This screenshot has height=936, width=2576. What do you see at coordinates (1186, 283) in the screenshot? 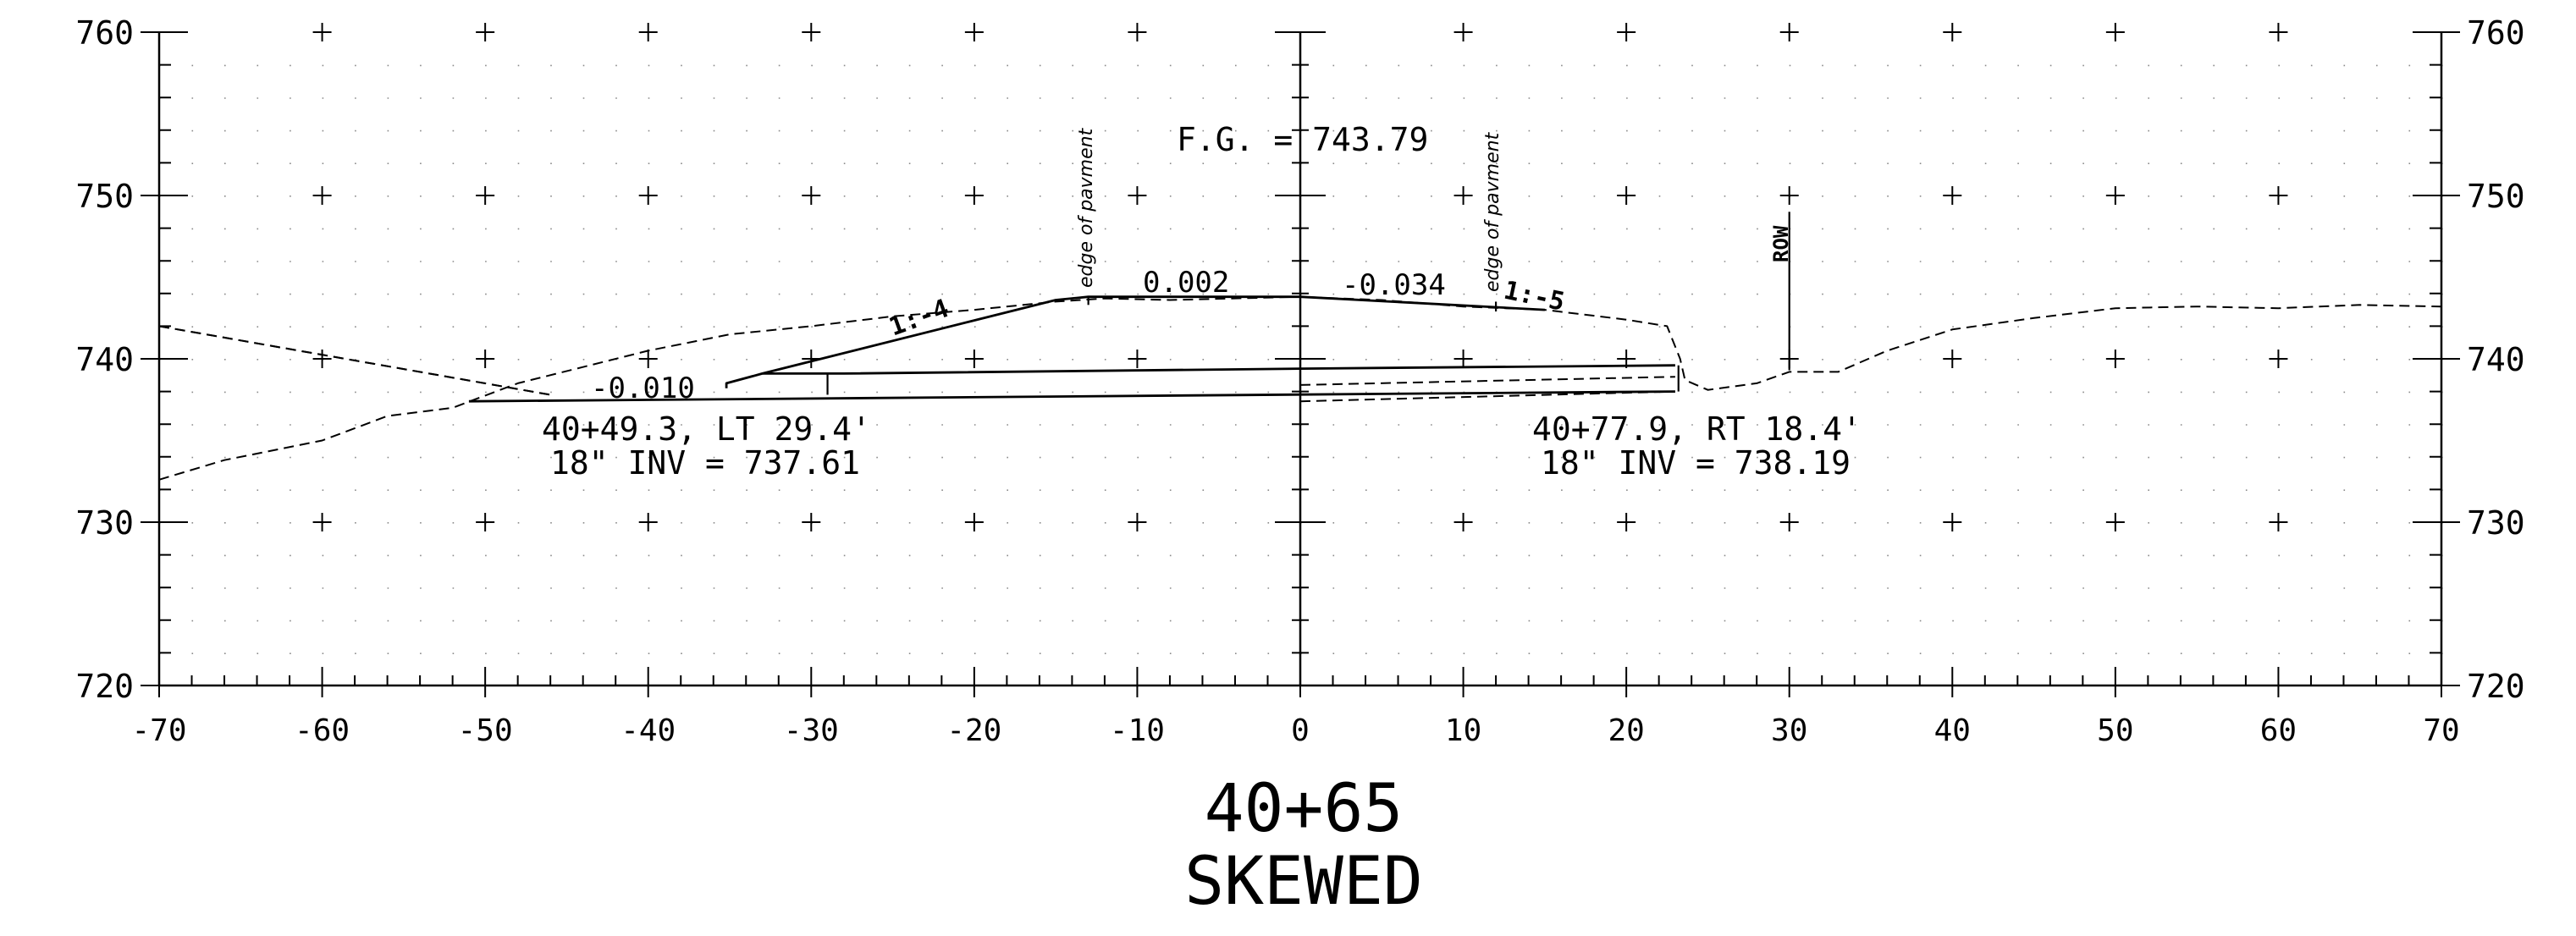
I see `slope-center-left-label: 0.002` at bounding box center [1186, 283].